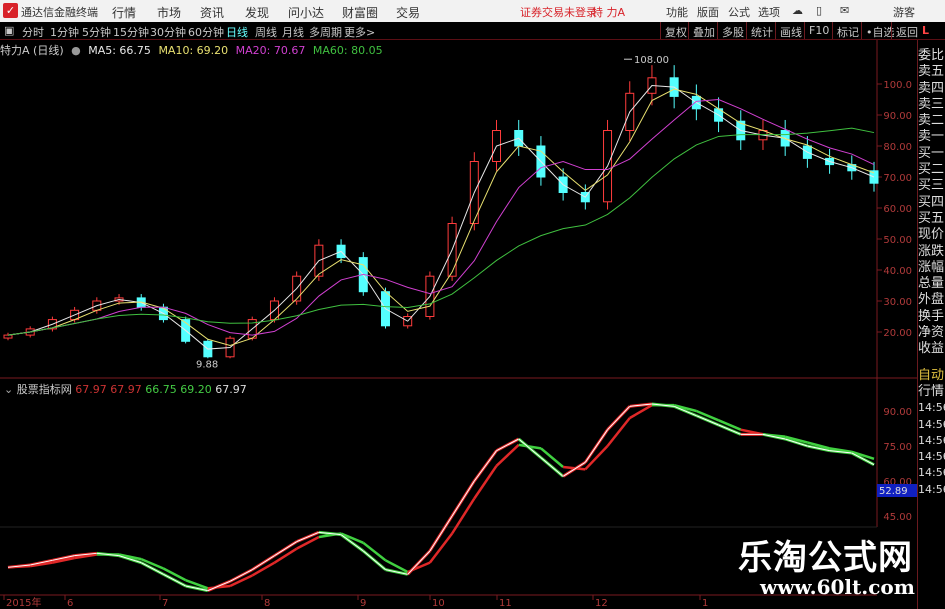 Image resolution: width=945 pixels, height=609 pixels. I want to click on btn-back: 返回, so click(906, 30).